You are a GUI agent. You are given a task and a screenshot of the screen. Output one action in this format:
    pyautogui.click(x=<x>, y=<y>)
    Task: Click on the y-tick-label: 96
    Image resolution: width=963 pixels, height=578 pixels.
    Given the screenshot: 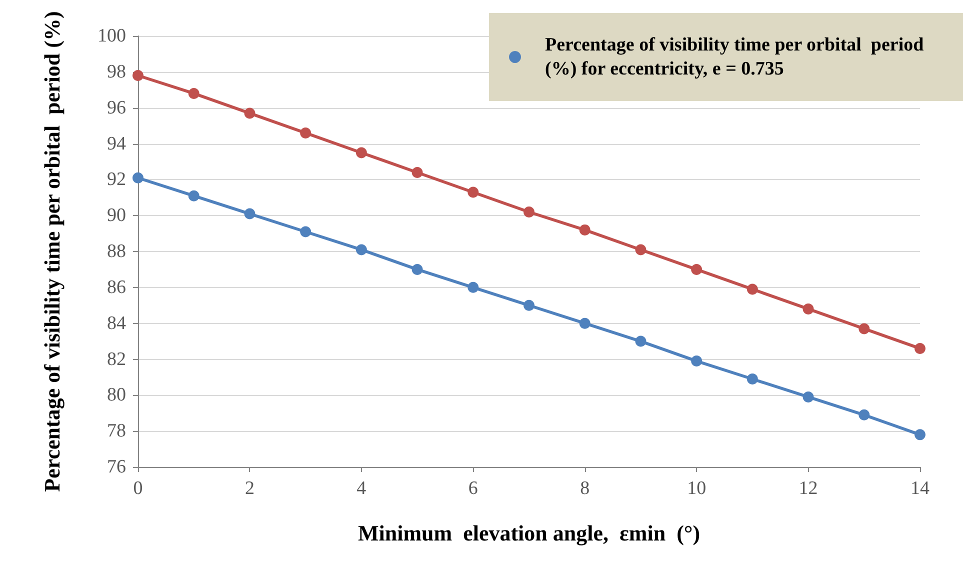 What is the action you would take?
    pyautogui.click(x=116, y=107)
    